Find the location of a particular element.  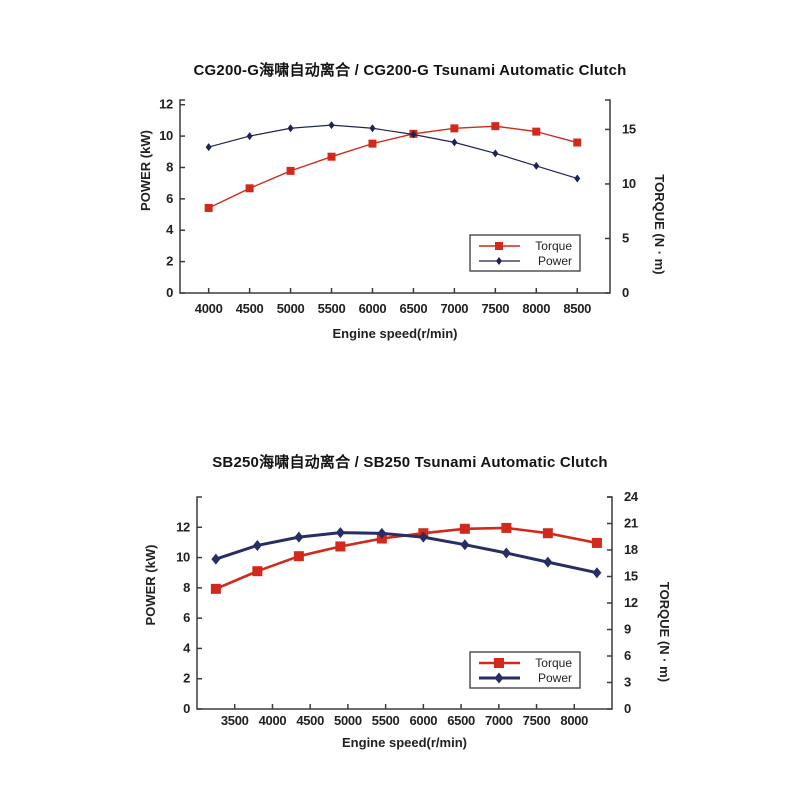

left-axis-title: POWER (kW) is located at coordinates (150, 585).